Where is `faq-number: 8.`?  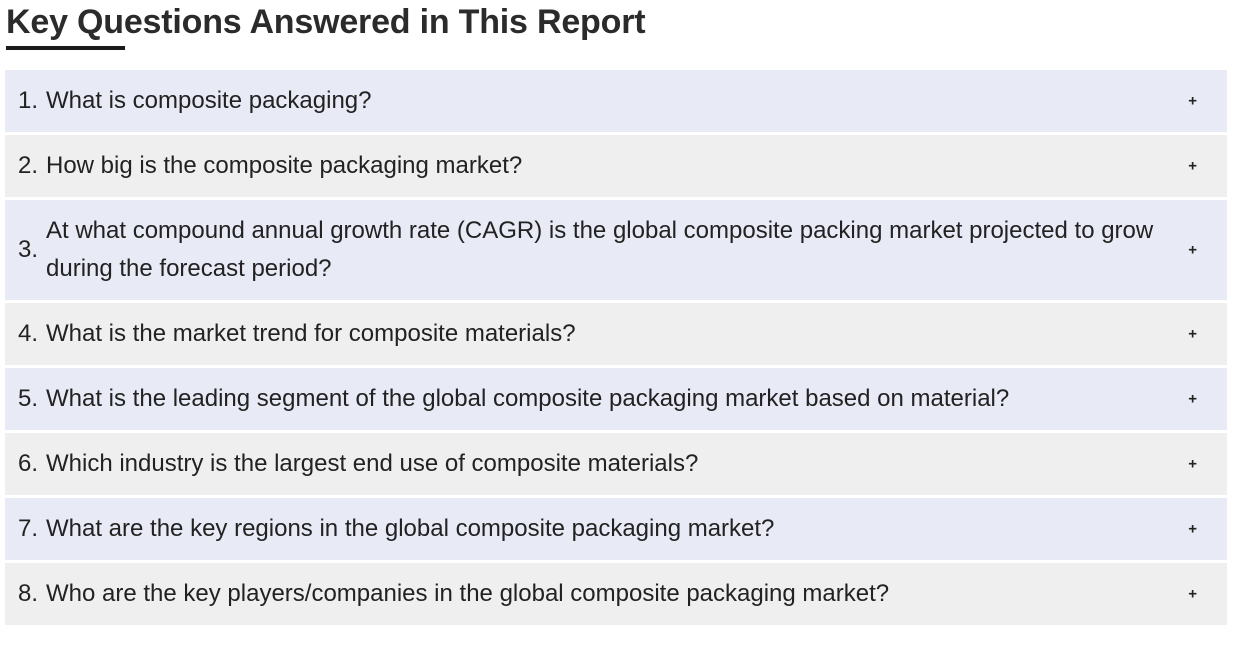
faq-number: 8. is located at coordinates (28, 593).